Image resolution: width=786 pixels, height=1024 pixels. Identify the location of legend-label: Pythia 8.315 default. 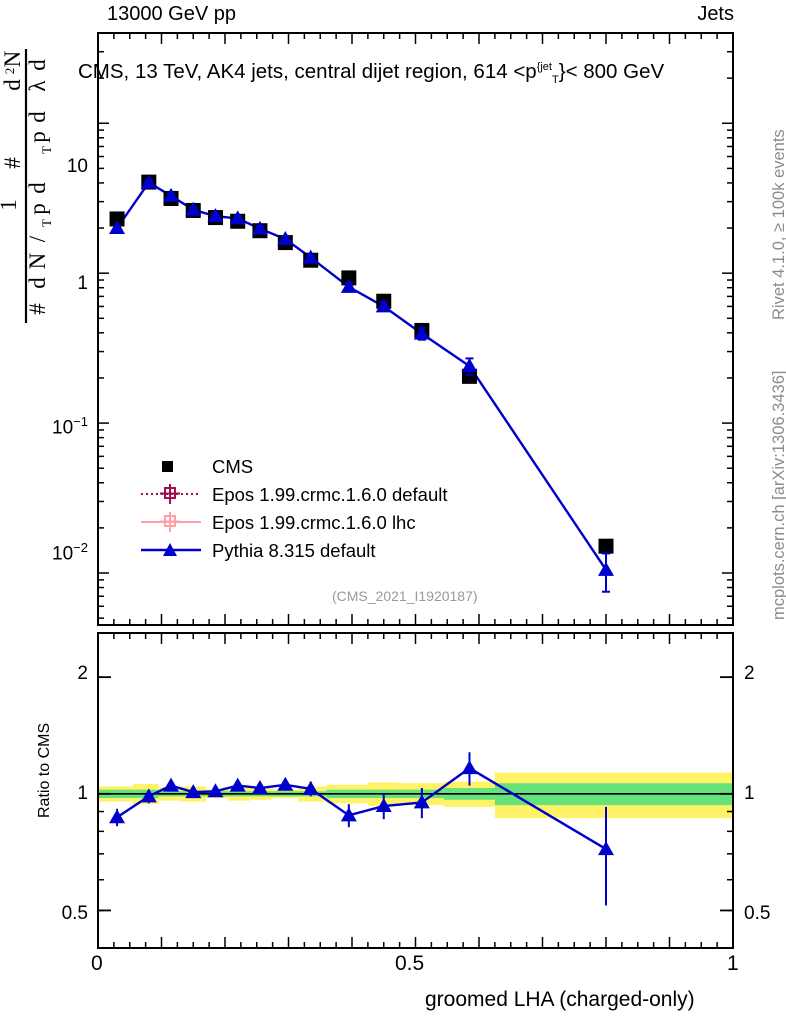
(294, 550).